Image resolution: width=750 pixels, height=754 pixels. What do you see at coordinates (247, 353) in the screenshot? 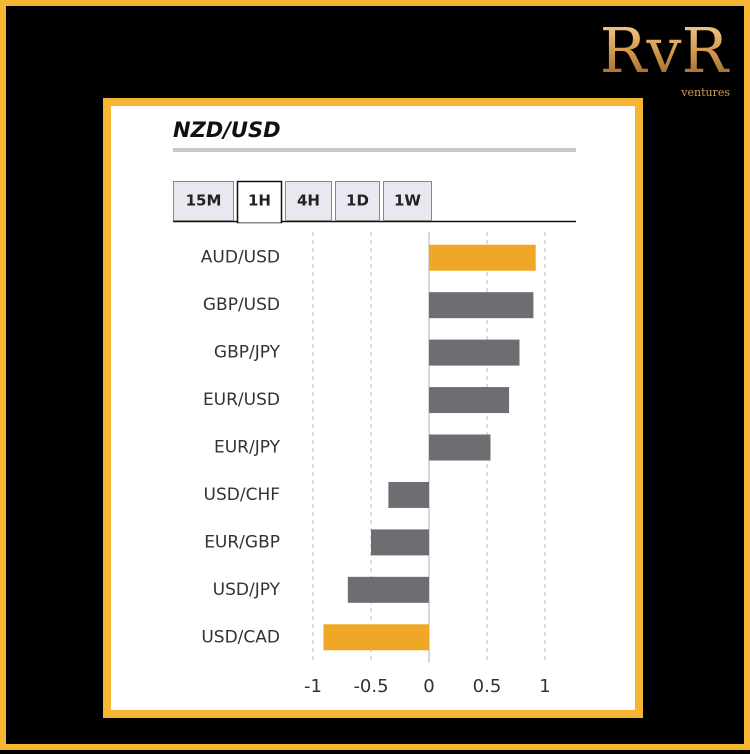
I see `y-tick-label: GBP/JPY` at bounding box center [247, 353].